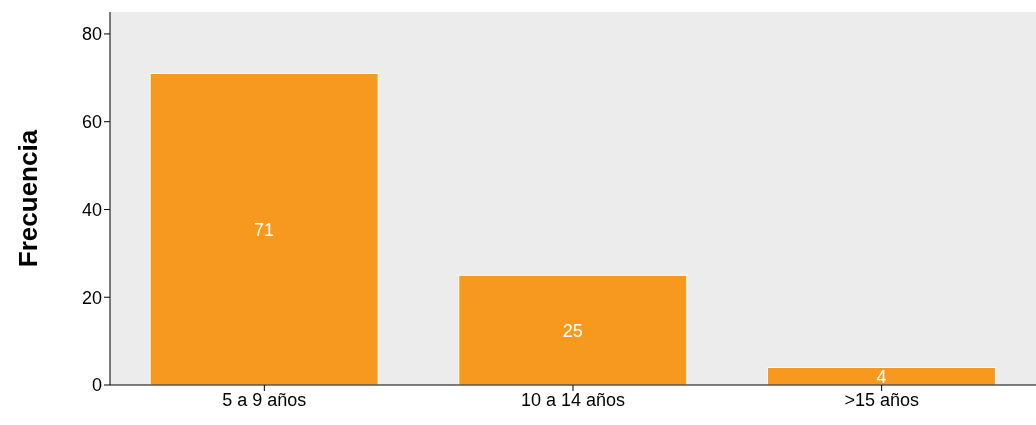 This screenshot has width=1036, height=425. I want to click on data-label: 71, so click(264, 229).